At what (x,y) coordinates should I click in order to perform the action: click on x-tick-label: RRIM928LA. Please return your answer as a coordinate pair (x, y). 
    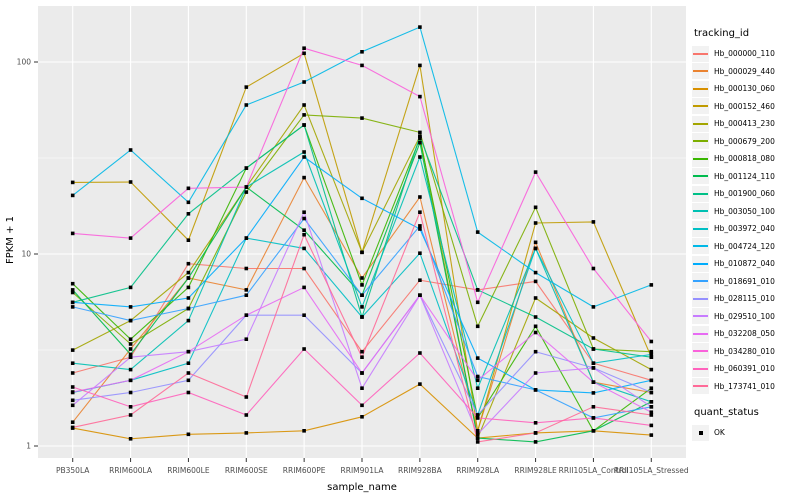
    Looking at the image, I should click on (478, 470).